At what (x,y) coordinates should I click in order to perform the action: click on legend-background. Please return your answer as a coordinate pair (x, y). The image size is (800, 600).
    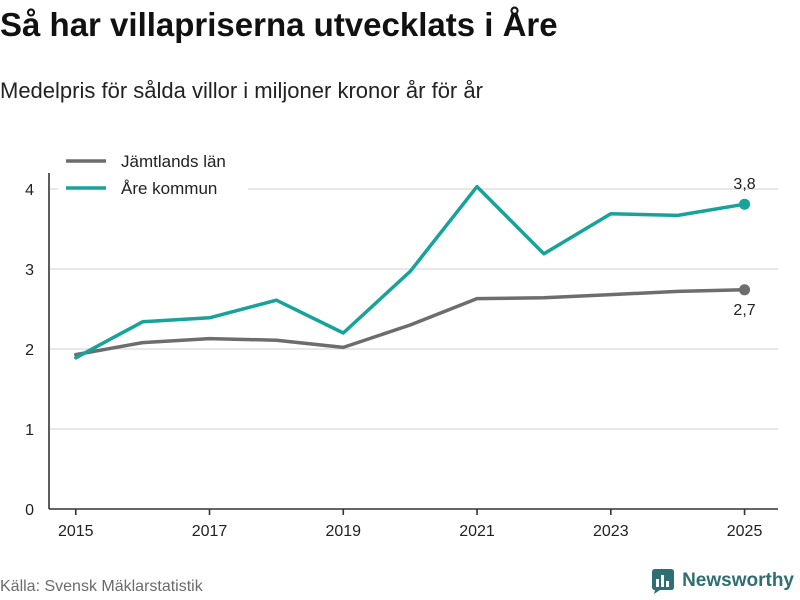
    Looking at the image, I should click on (153, 175).